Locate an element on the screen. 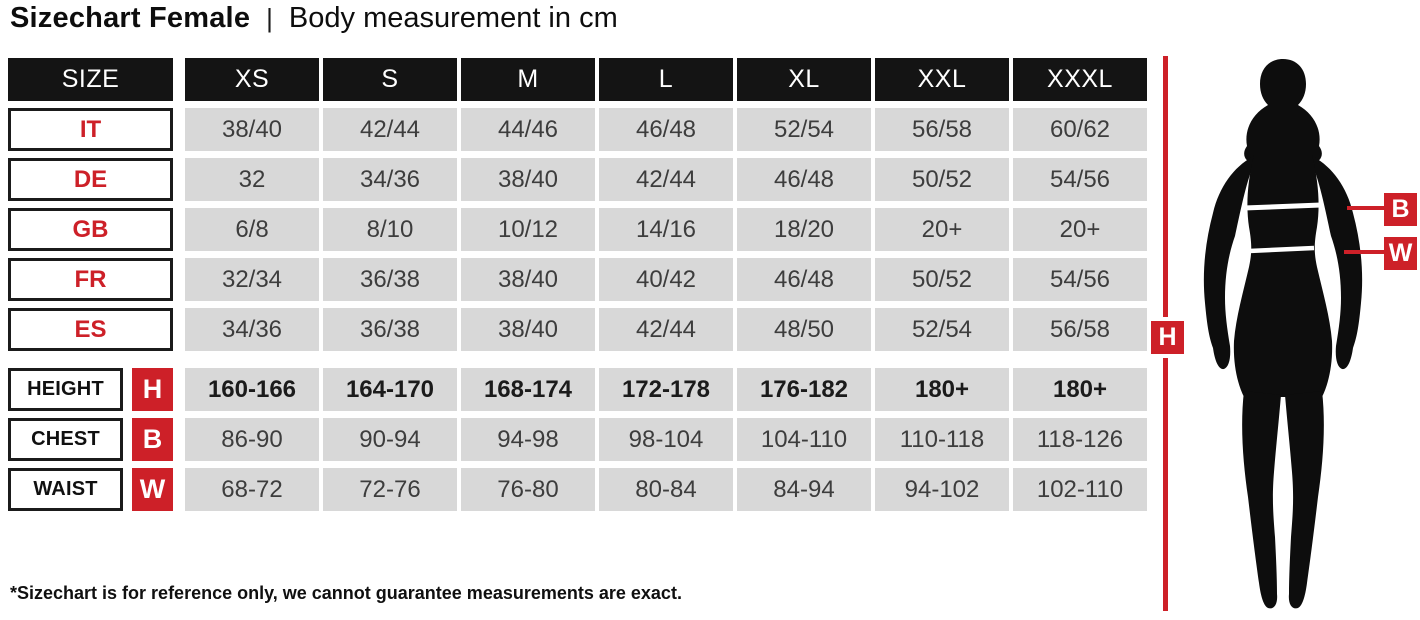 The height and width of the screenshot is (620, 1420). cell-gb-l: 14/16 is located at coordinates (666, 229).